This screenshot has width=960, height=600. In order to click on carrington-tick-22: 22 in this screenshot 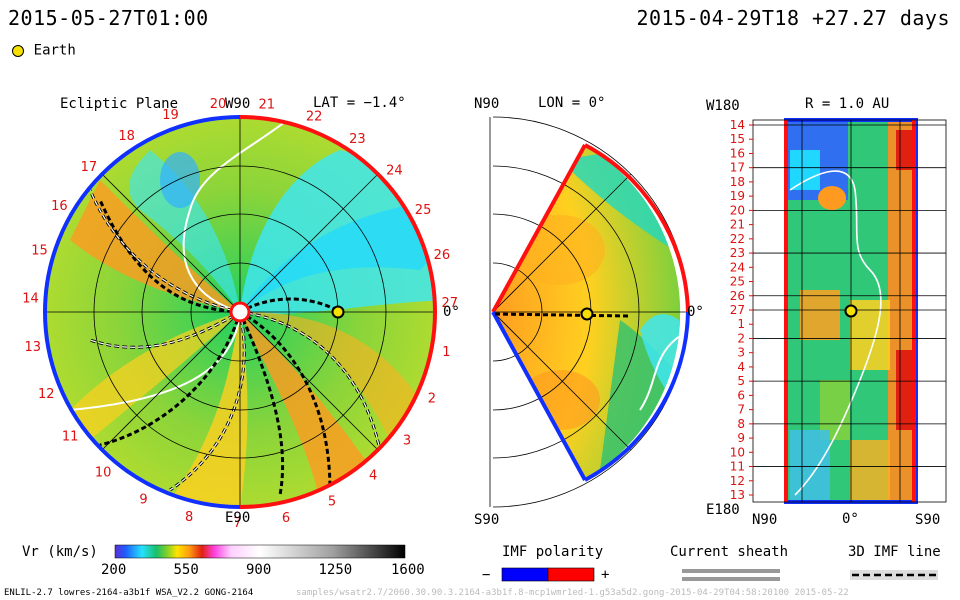, I will do `click(314, 117)`.